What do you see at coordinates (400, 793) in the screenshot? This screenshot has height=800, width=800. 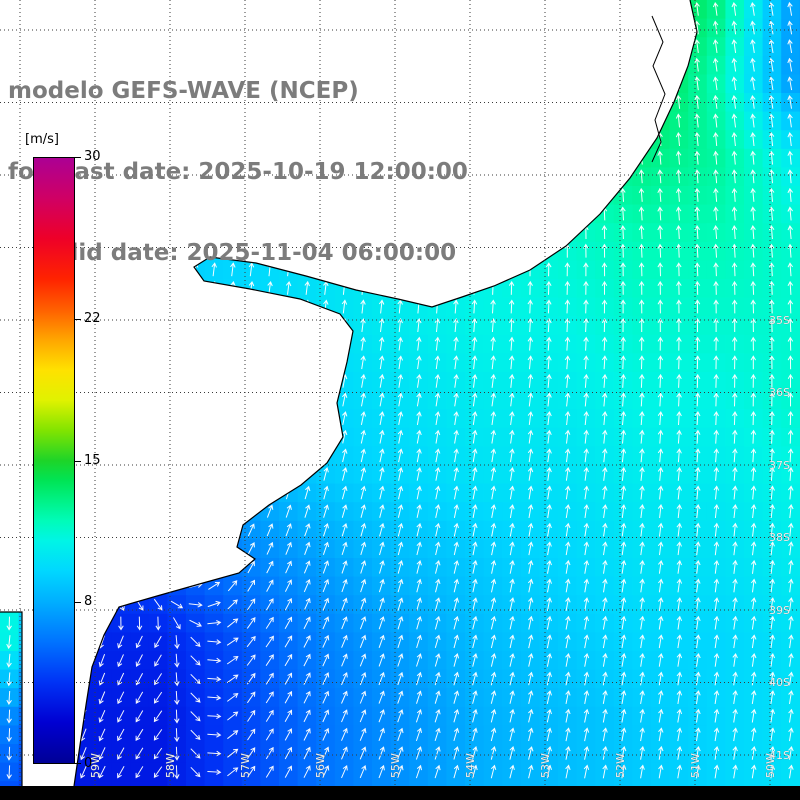 I see `bottom-frame-bar` at bounding box center [400, 793].